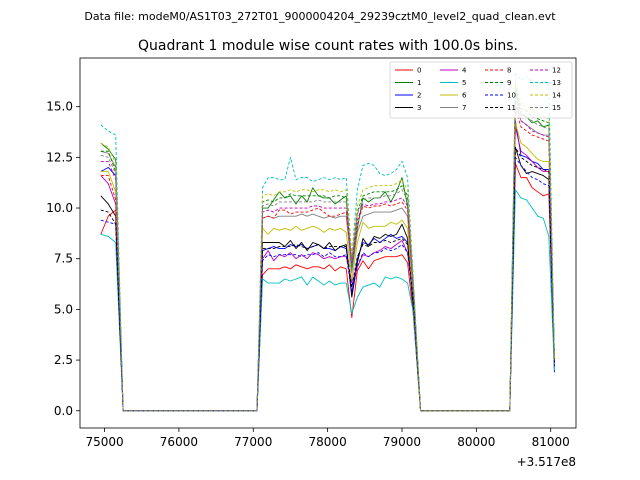 This screenshot has width=640, height=480. Describe the element at coordinates (253, 442) in the screenshot. I see `x-tick-label: 77000` at that location.